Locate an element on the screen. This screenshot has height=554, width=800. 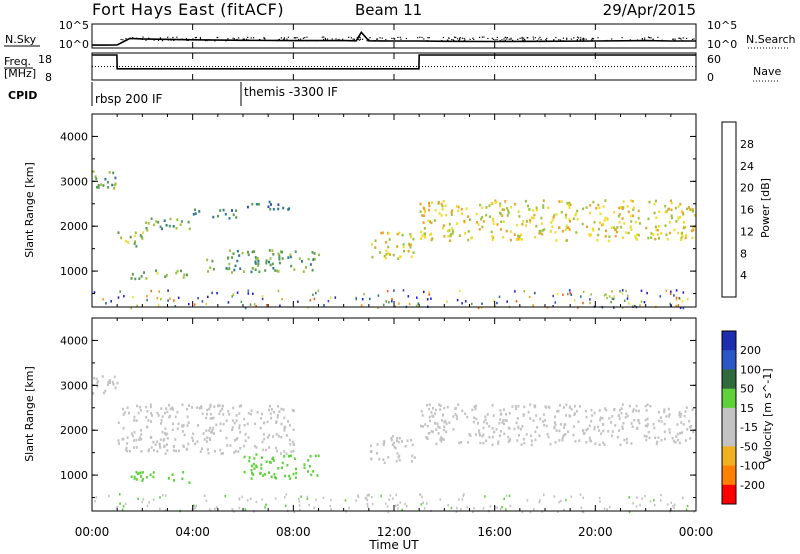
x-tick-label: 16:00 is located at coordinates (494, 532).